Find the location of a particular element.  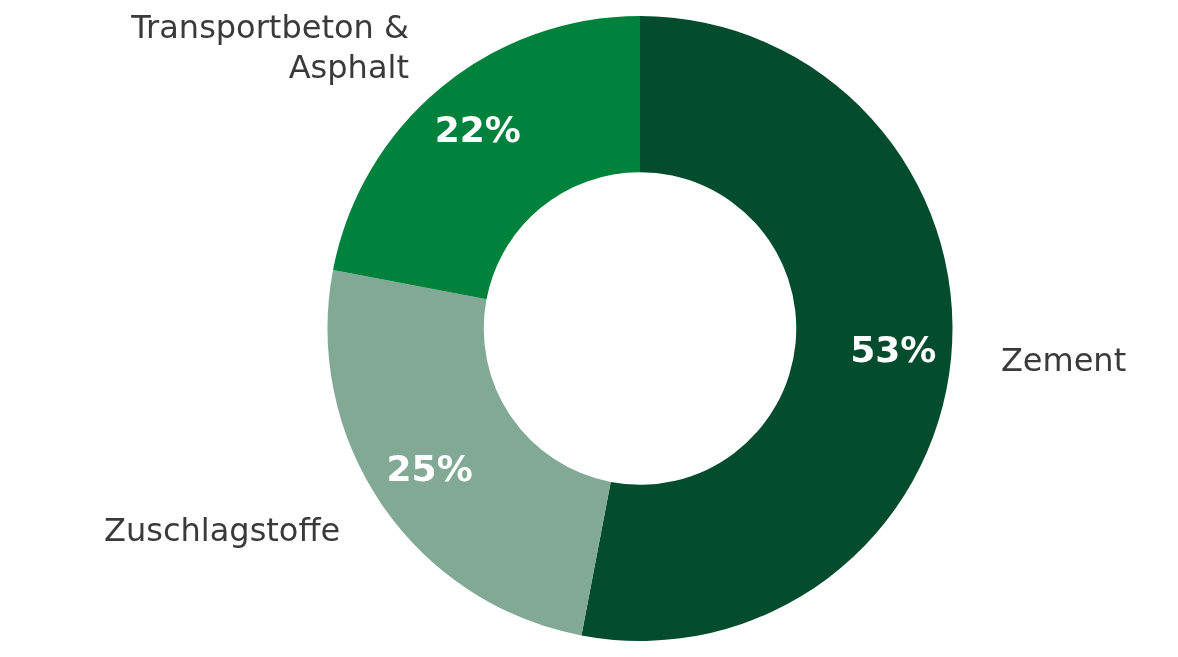

slice-label: Transportbeton & Asphalt is located at coordinates (269, 46).